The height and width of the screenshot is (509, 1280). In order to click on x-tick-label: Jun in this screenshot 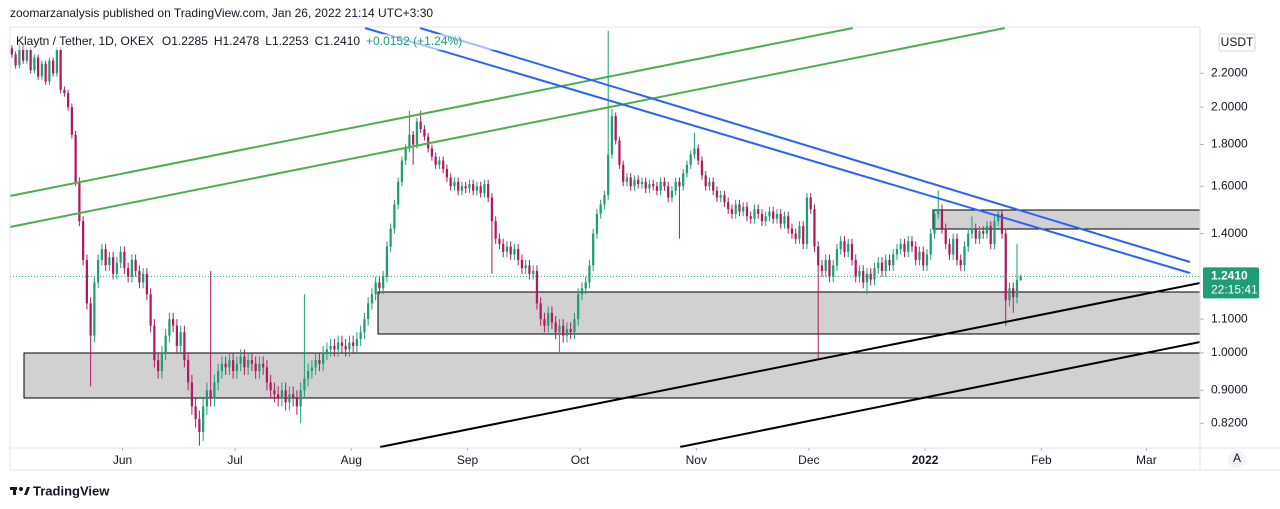, I will do `click(122, 460)`.